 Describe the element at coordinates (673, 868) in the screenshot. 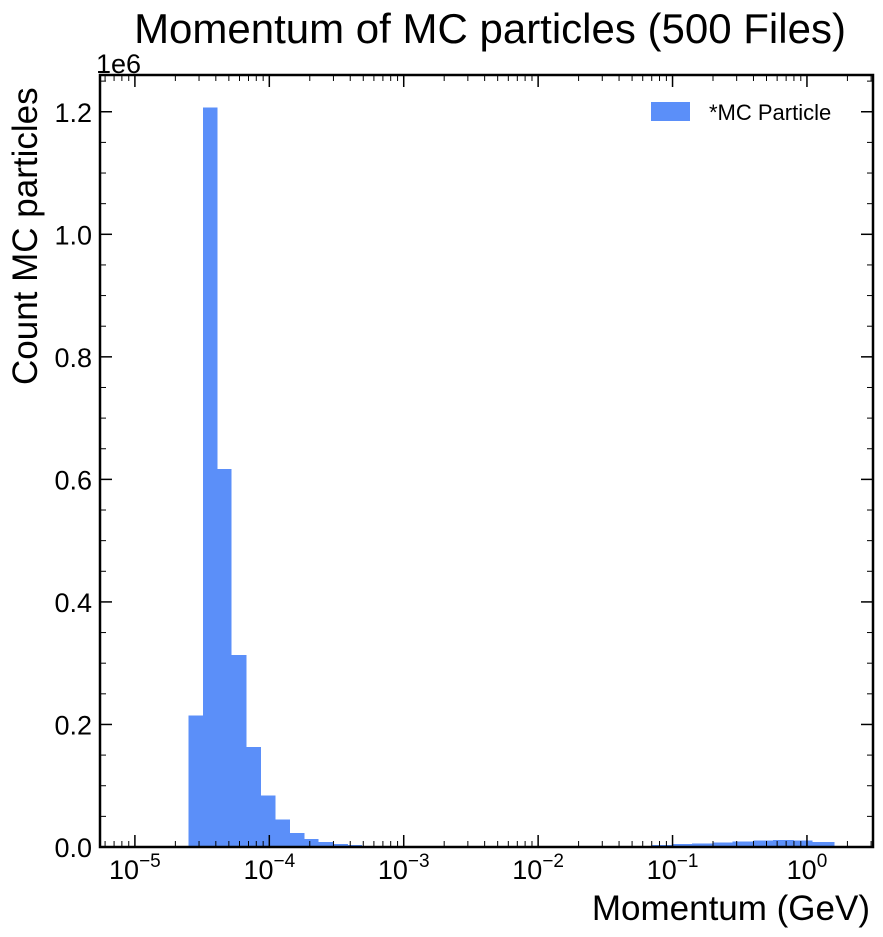

I see `x-tick-label: 10⁻¹` at that location.